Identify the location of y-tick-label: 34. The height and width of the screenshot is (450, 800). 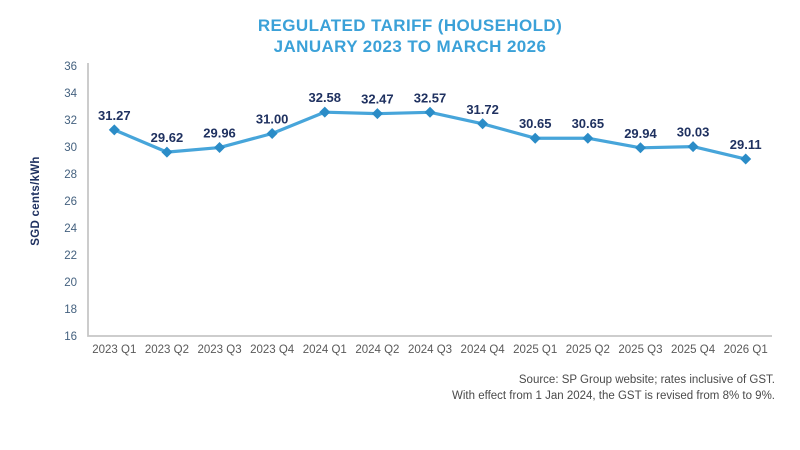
(70, 94).